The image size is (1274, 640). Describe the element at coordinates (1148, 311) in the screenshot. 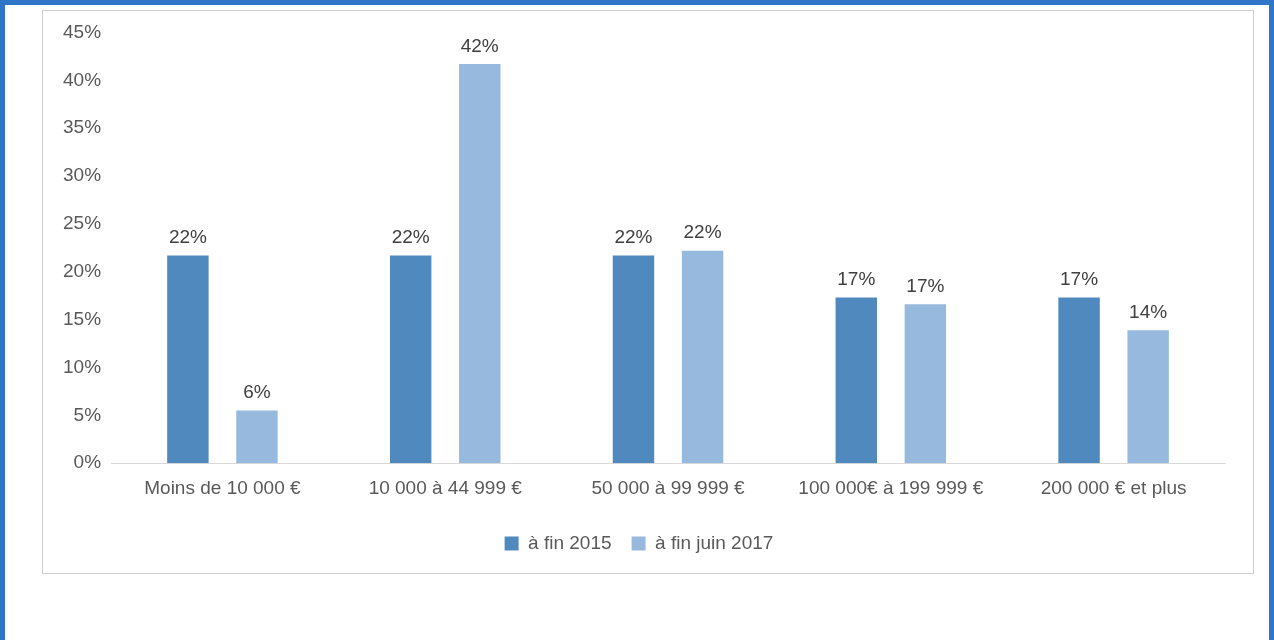

I see `data-label: 14%` at that location.